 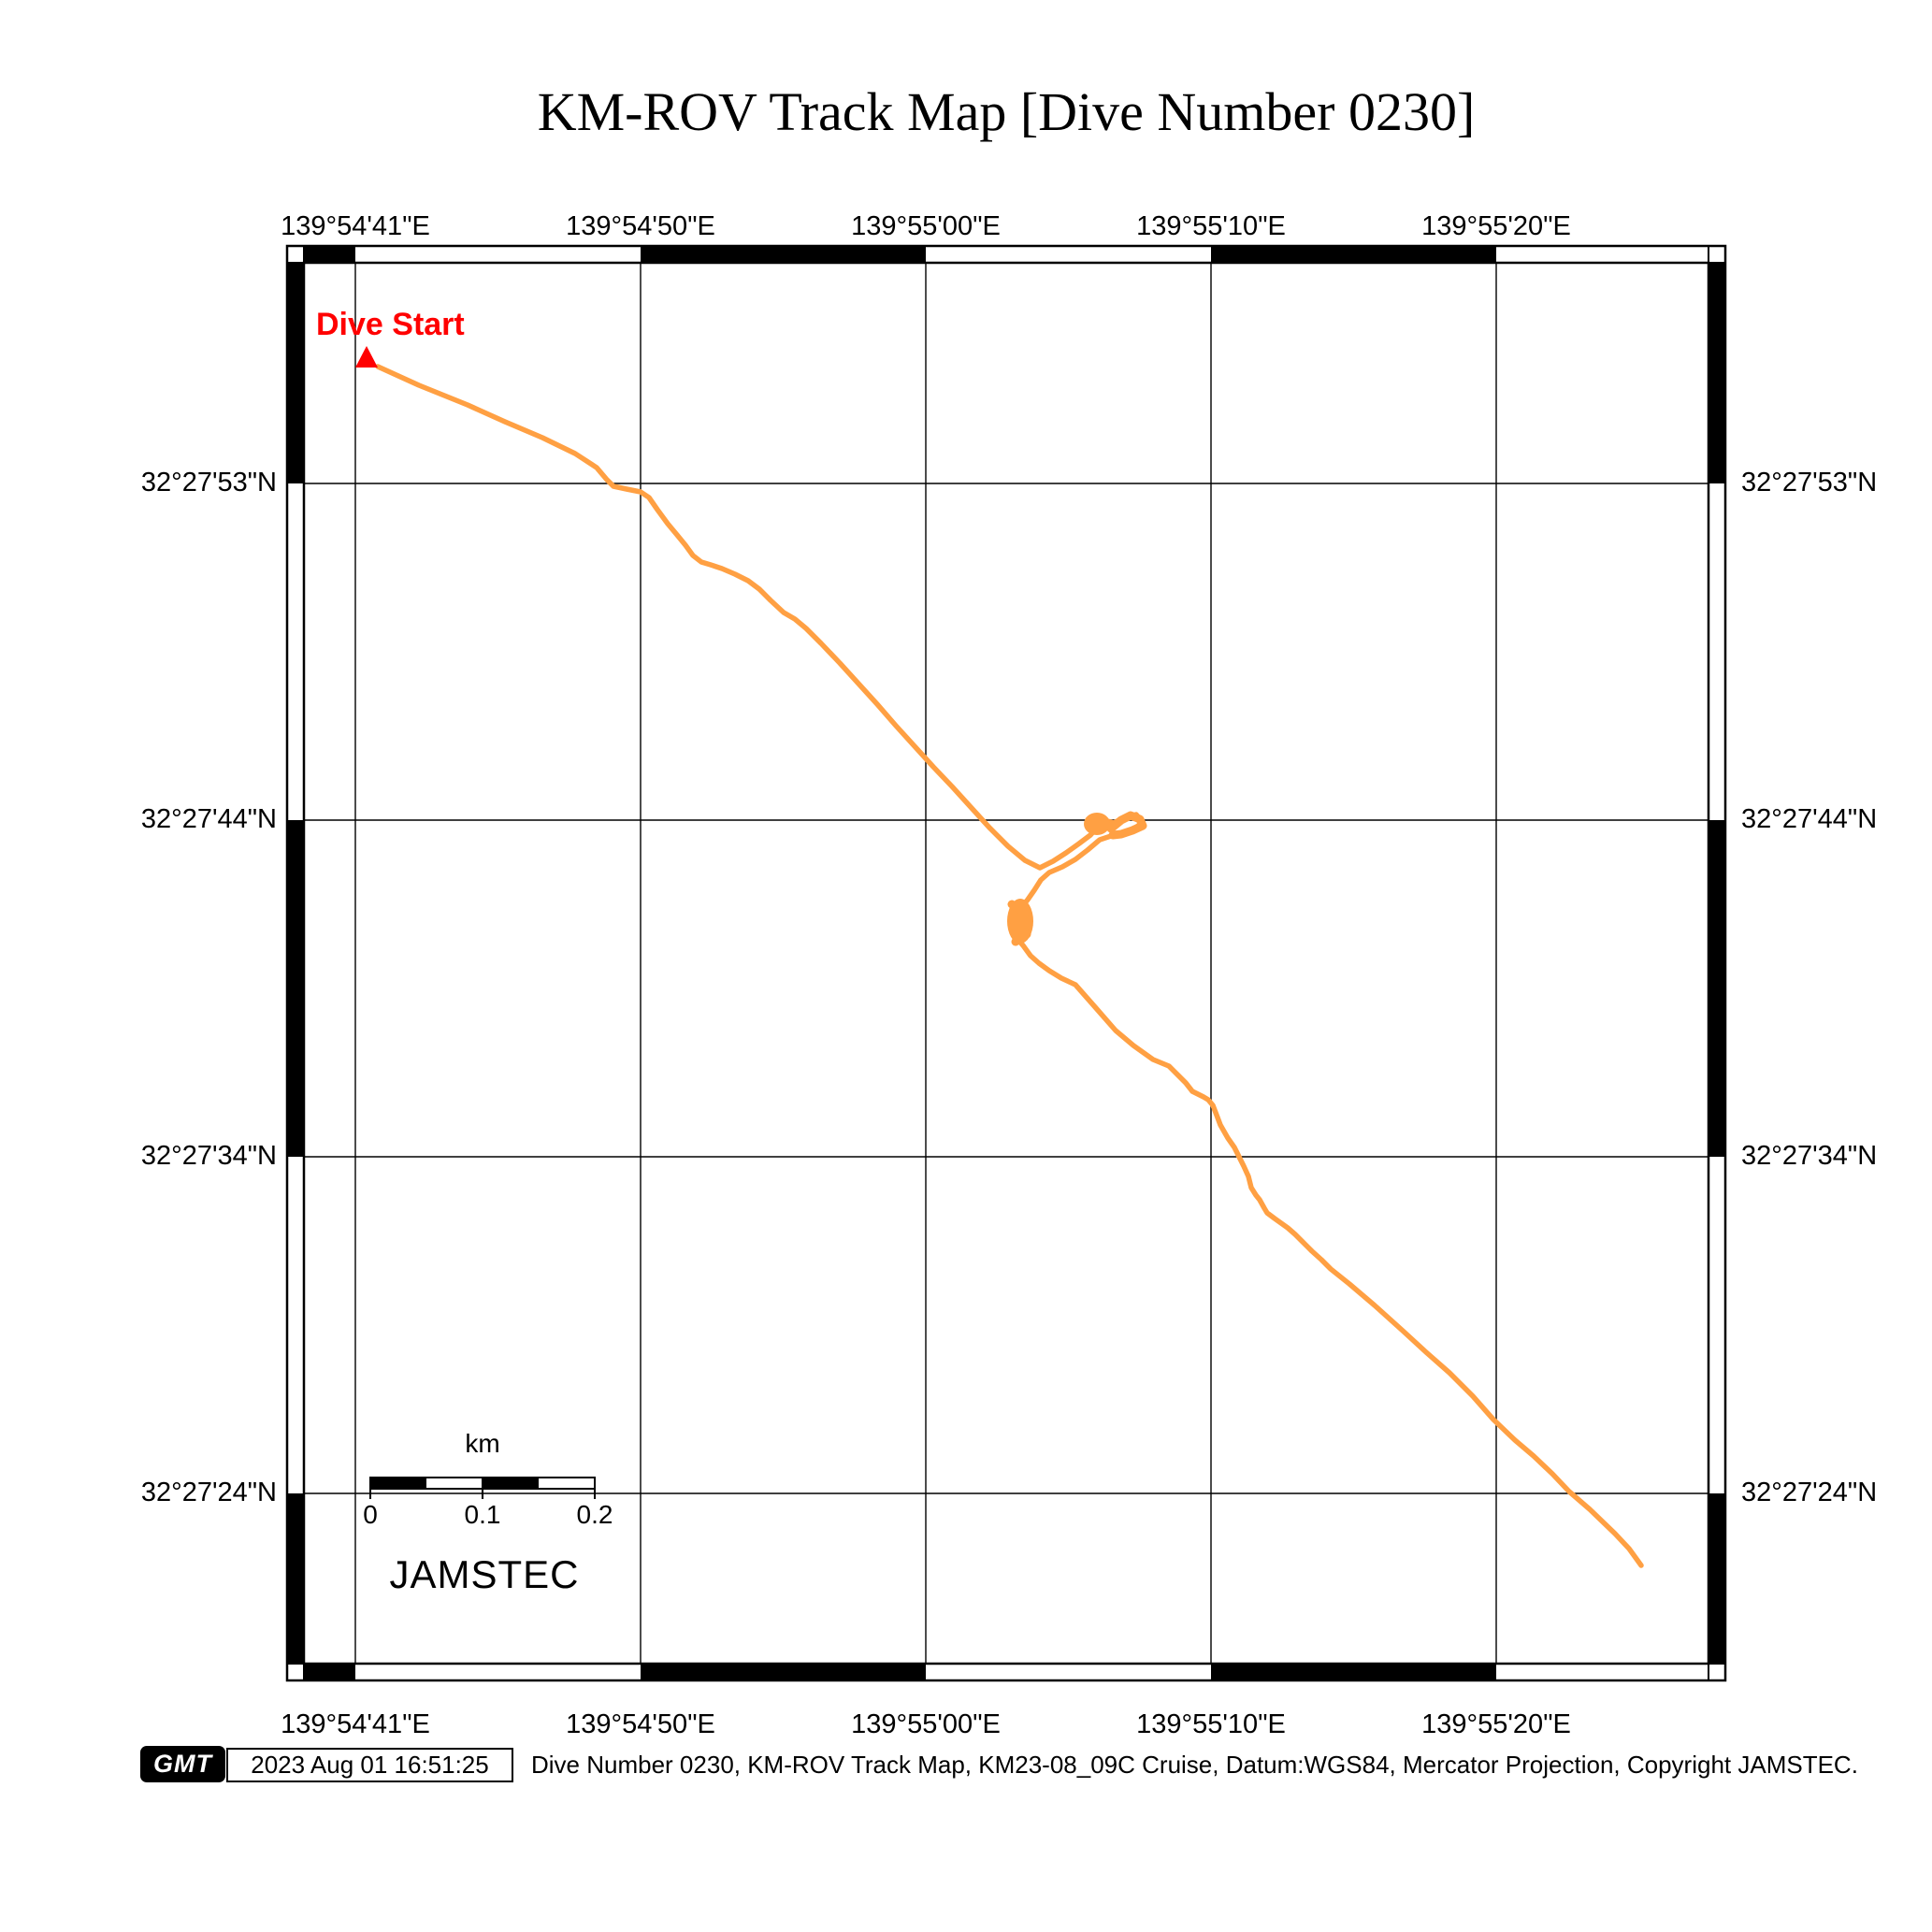 What do you see at coordinates (1496, 1724) in the screenshot?
I see `lon-label-bottom-4: 139°55'20"E` at bounding box center [1496, 1724].